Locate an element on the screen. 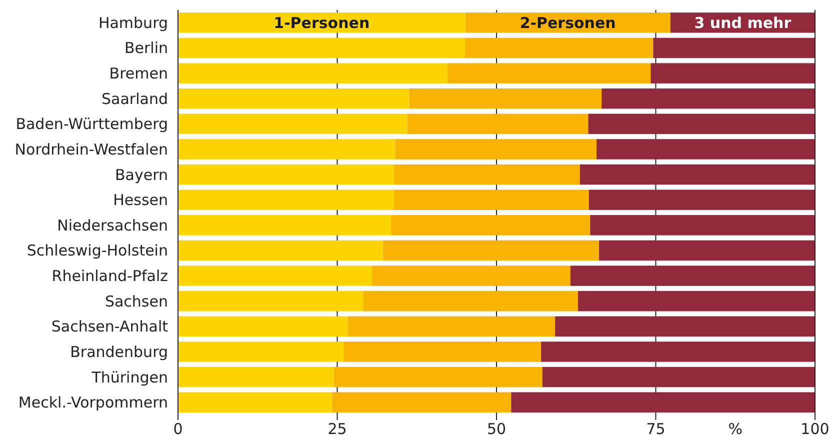 This screenshot has width=830, height=447. series-label: 1-Personen is located at coordinates (322, 23).